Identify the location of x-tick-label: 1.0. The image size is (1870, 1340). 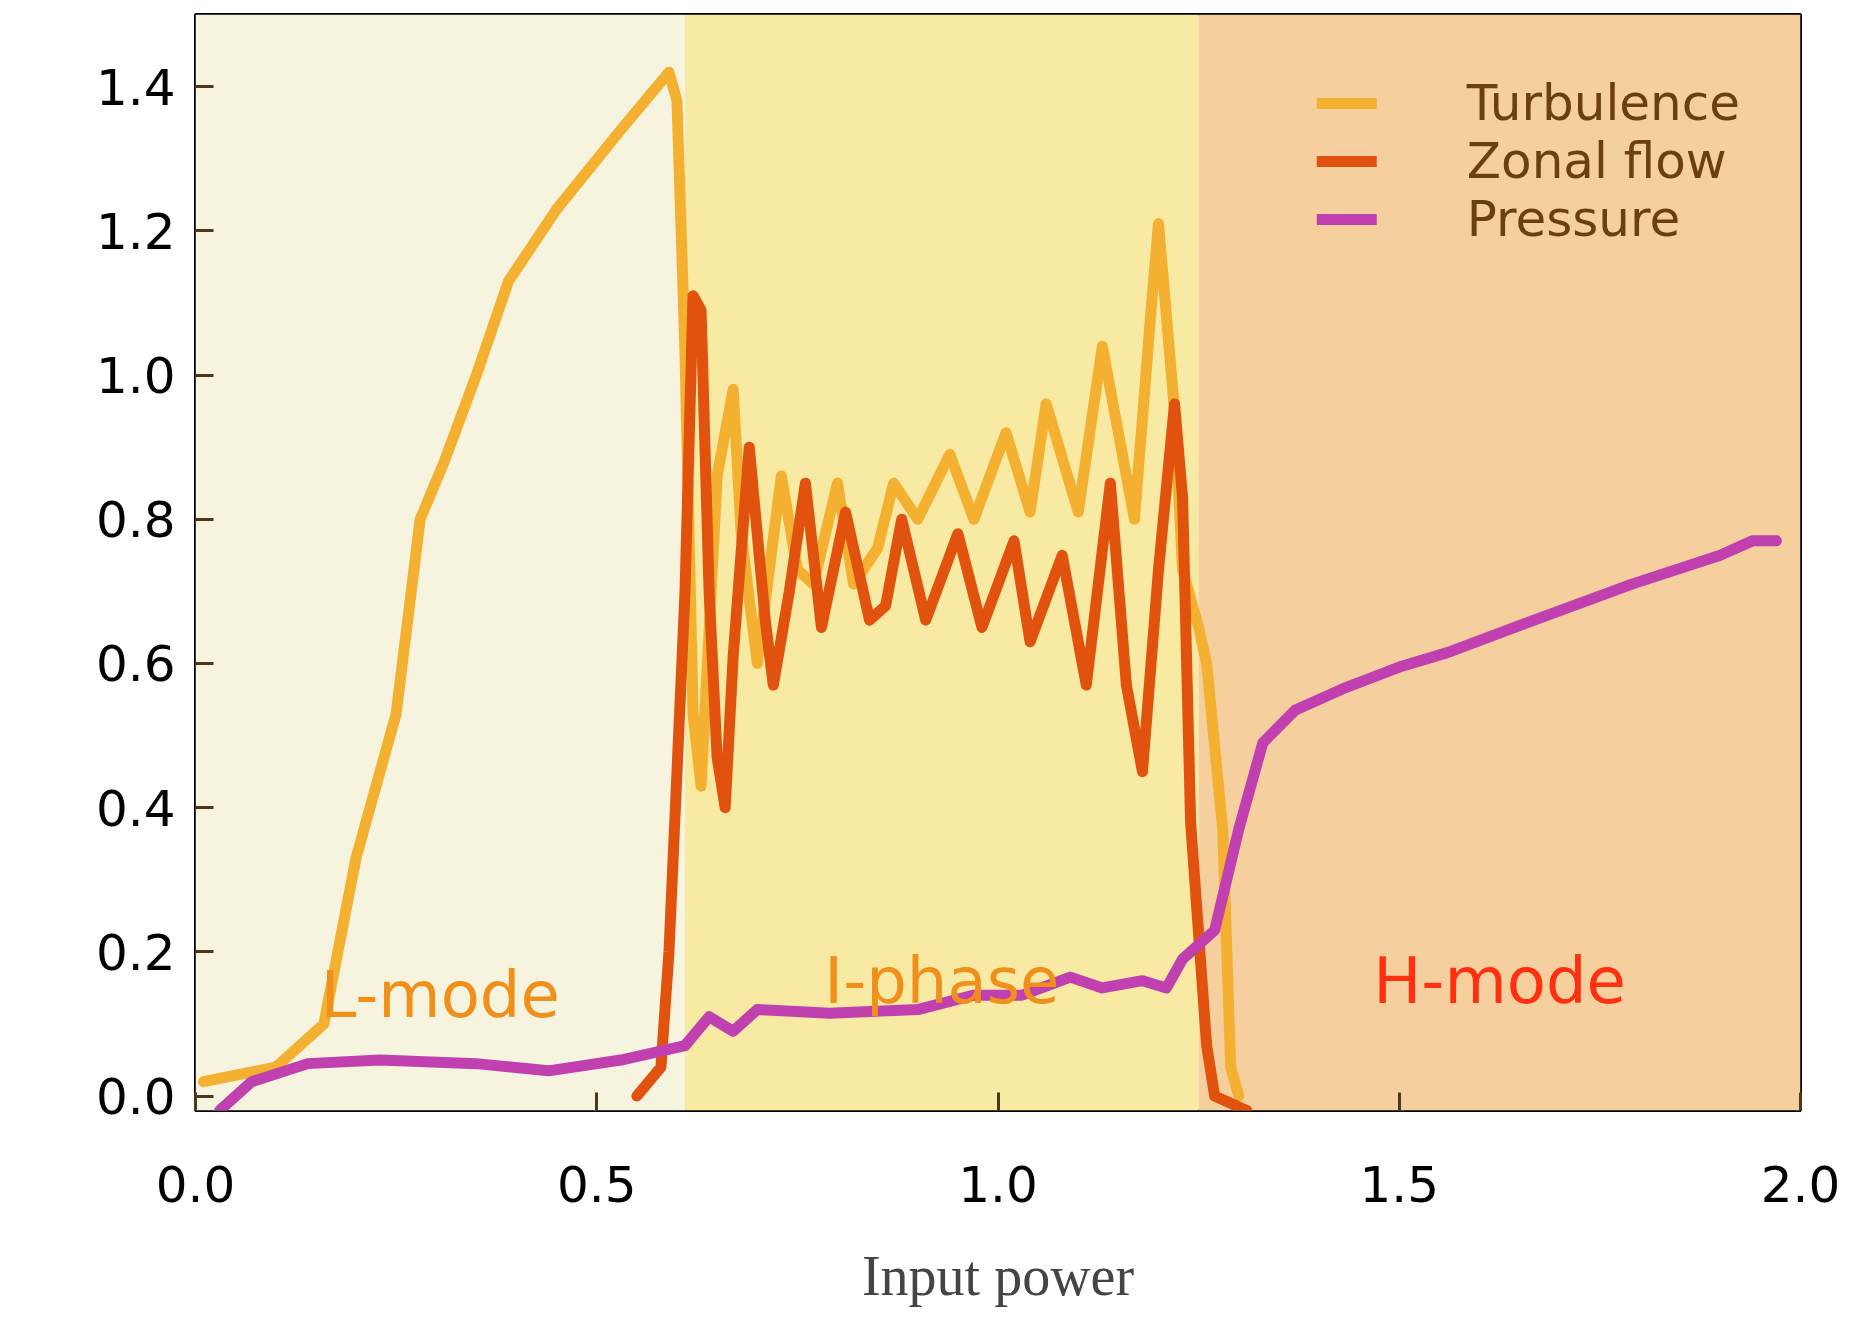
(998, 1184).